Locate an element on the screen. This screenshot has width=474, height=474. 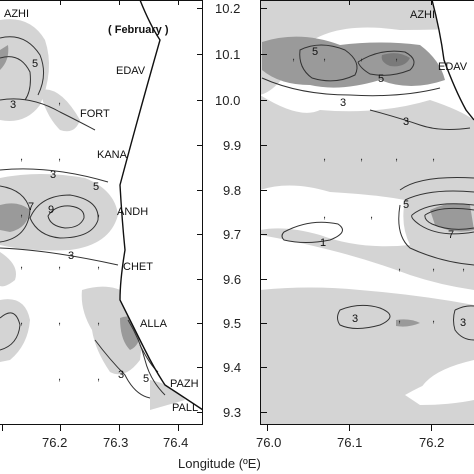
station-label-kana: KANA is located at coordinates (112, 155).